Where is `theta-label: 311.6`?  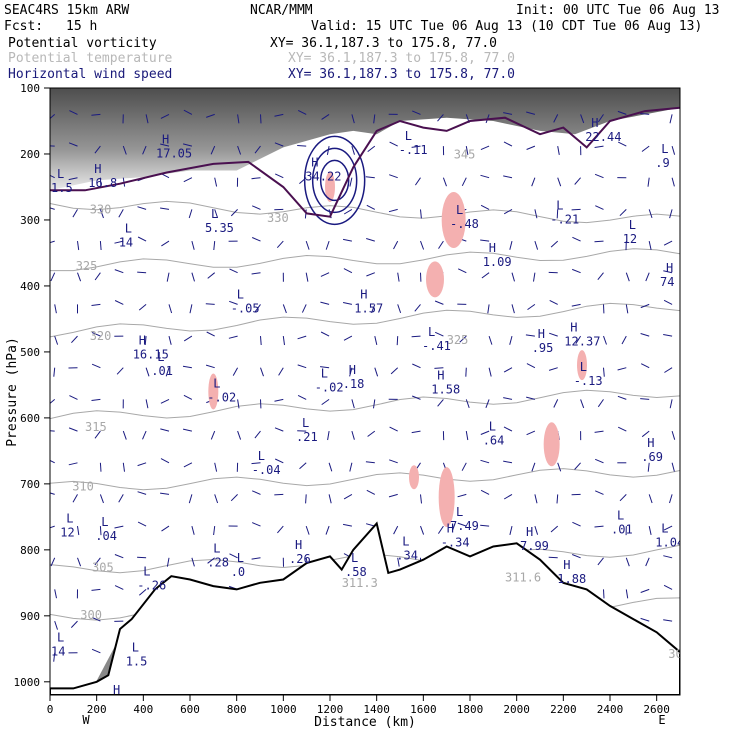
theta-label: 311.6 is located at coordinates (523, 578).